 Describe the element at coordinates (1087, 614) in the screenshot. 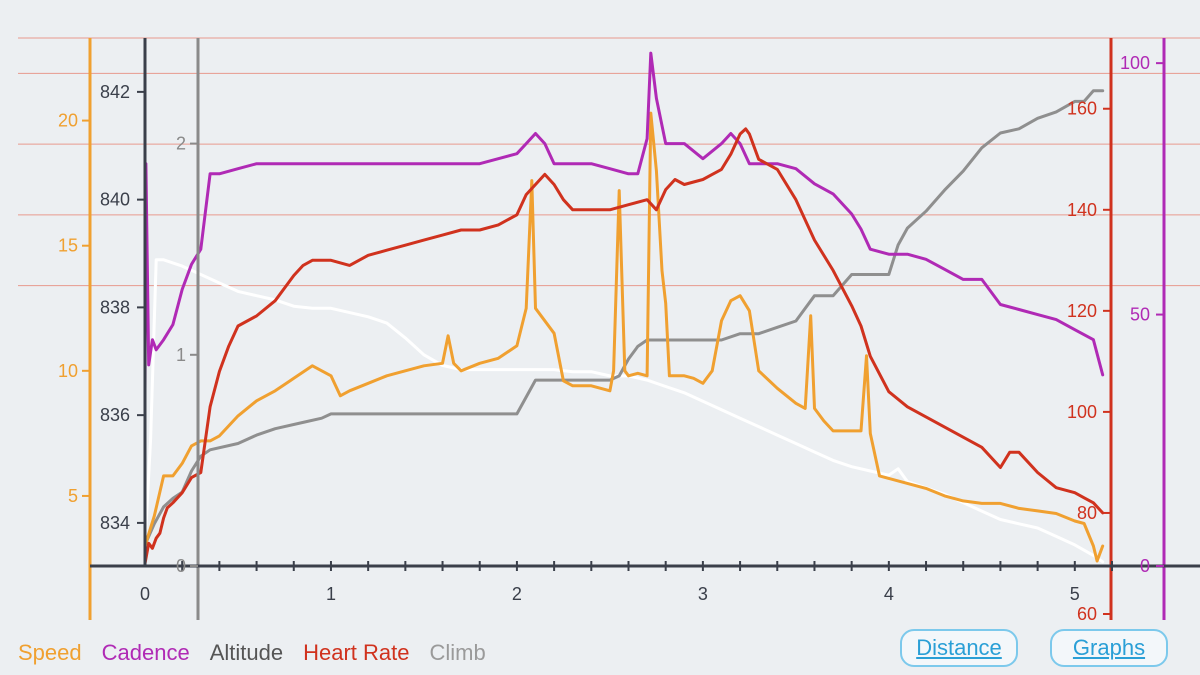

I see `y-tick-label-heartrate: 60` at that location.